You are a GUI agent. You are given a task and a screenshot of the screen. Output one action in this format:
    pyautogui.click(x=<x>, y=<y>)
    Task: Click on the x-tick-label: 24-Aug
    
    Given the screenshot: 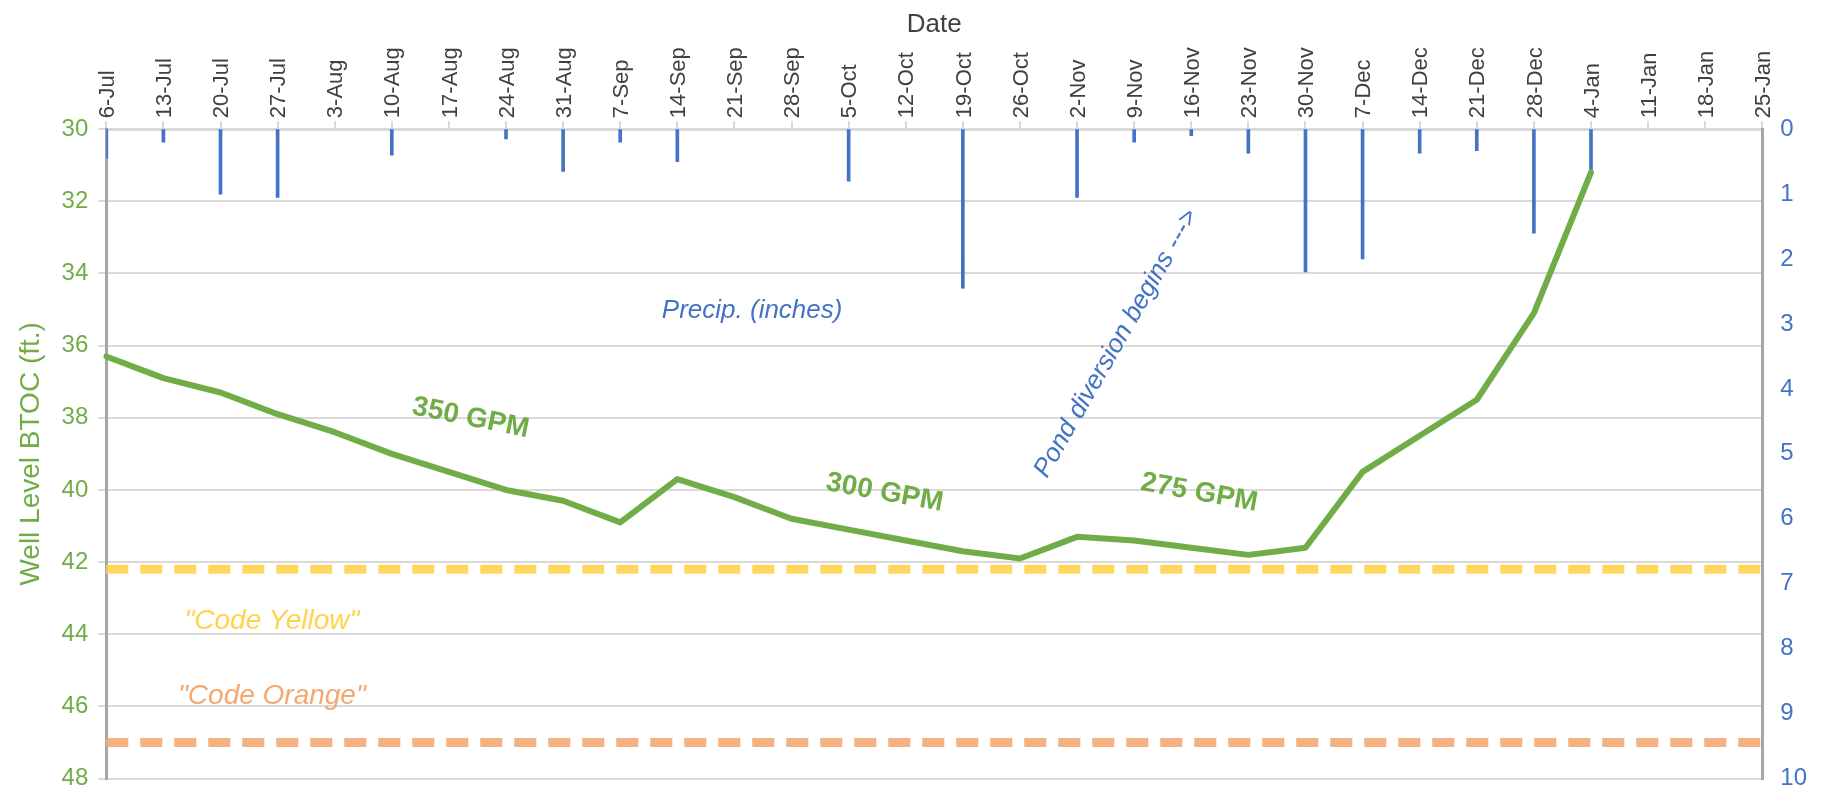 What is the action you would take?
    pyautogui.click(x=506, y=83)
    